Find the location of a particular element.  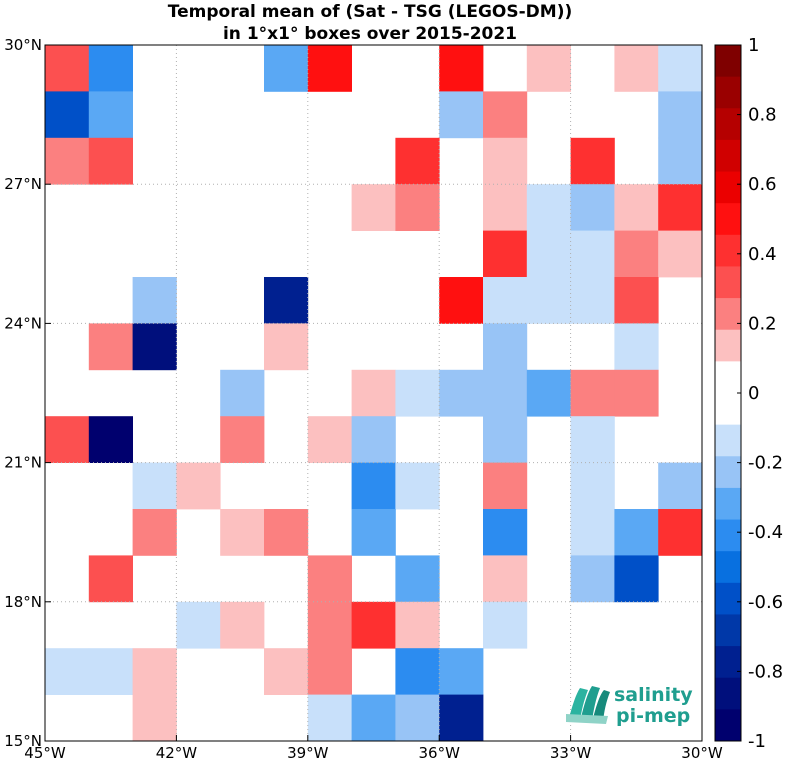

y-axis: 30°N 27°N 24°N 21°N 18°N 15°N is located at coordinates (27, 393).